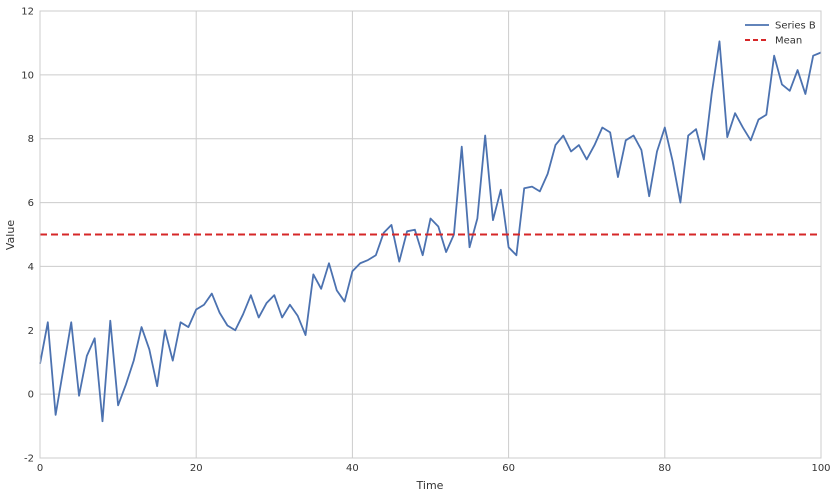 This screenshot has width=835, height=497. What do you see at coordinates (508, 468) in the screenshot?
I see `x-tick-label: 60` at bounding box center [508, 468].